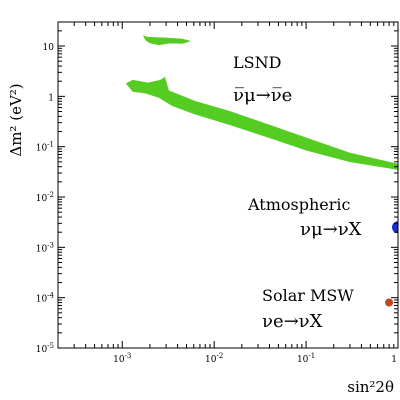 This screenshot has width=400, height=400. What do you see at coordinates (214, 358) in the screenshot?
I see `x-tick-label: 10⁻²` at bounding box center [214, 358].